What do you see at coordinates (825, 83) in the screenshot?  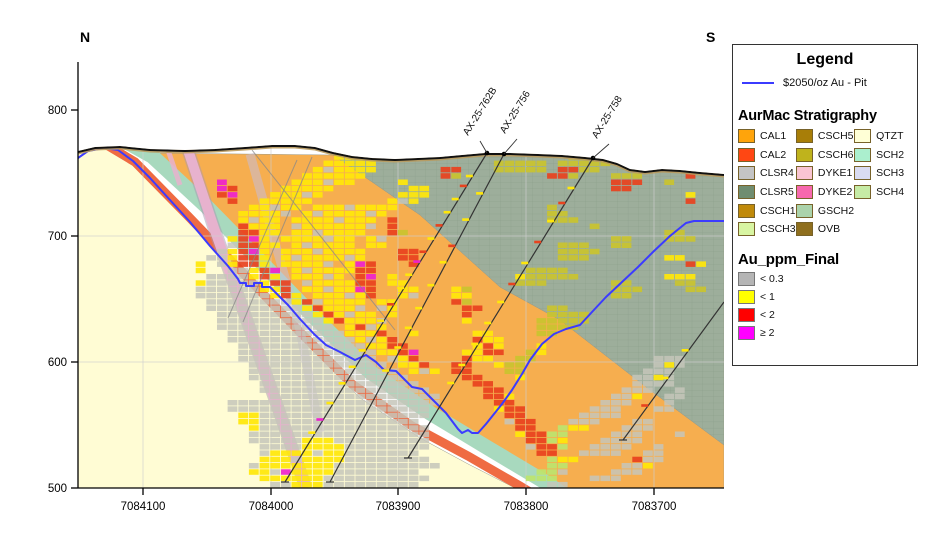 I see `pit-line-label: $2050/oz Au - Pit` at bounding box center [825, 83].